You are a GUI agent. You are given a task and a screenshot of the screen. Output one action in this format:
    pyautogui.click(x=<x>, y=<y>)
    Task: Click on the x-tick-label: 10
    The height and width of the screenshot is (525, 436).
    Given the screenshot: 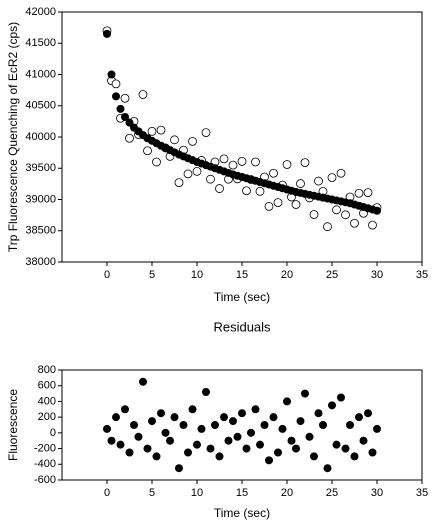 What is the action you would take?
    pyautogui.click(x=197, y=493)
    